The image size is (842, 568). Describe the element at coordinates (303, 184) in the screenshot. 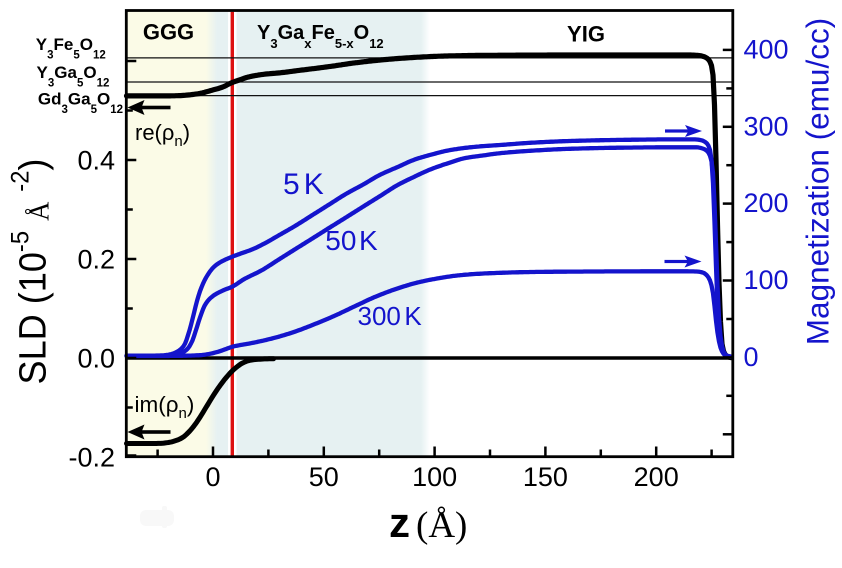

I see `svg-text: 5K` at that location.